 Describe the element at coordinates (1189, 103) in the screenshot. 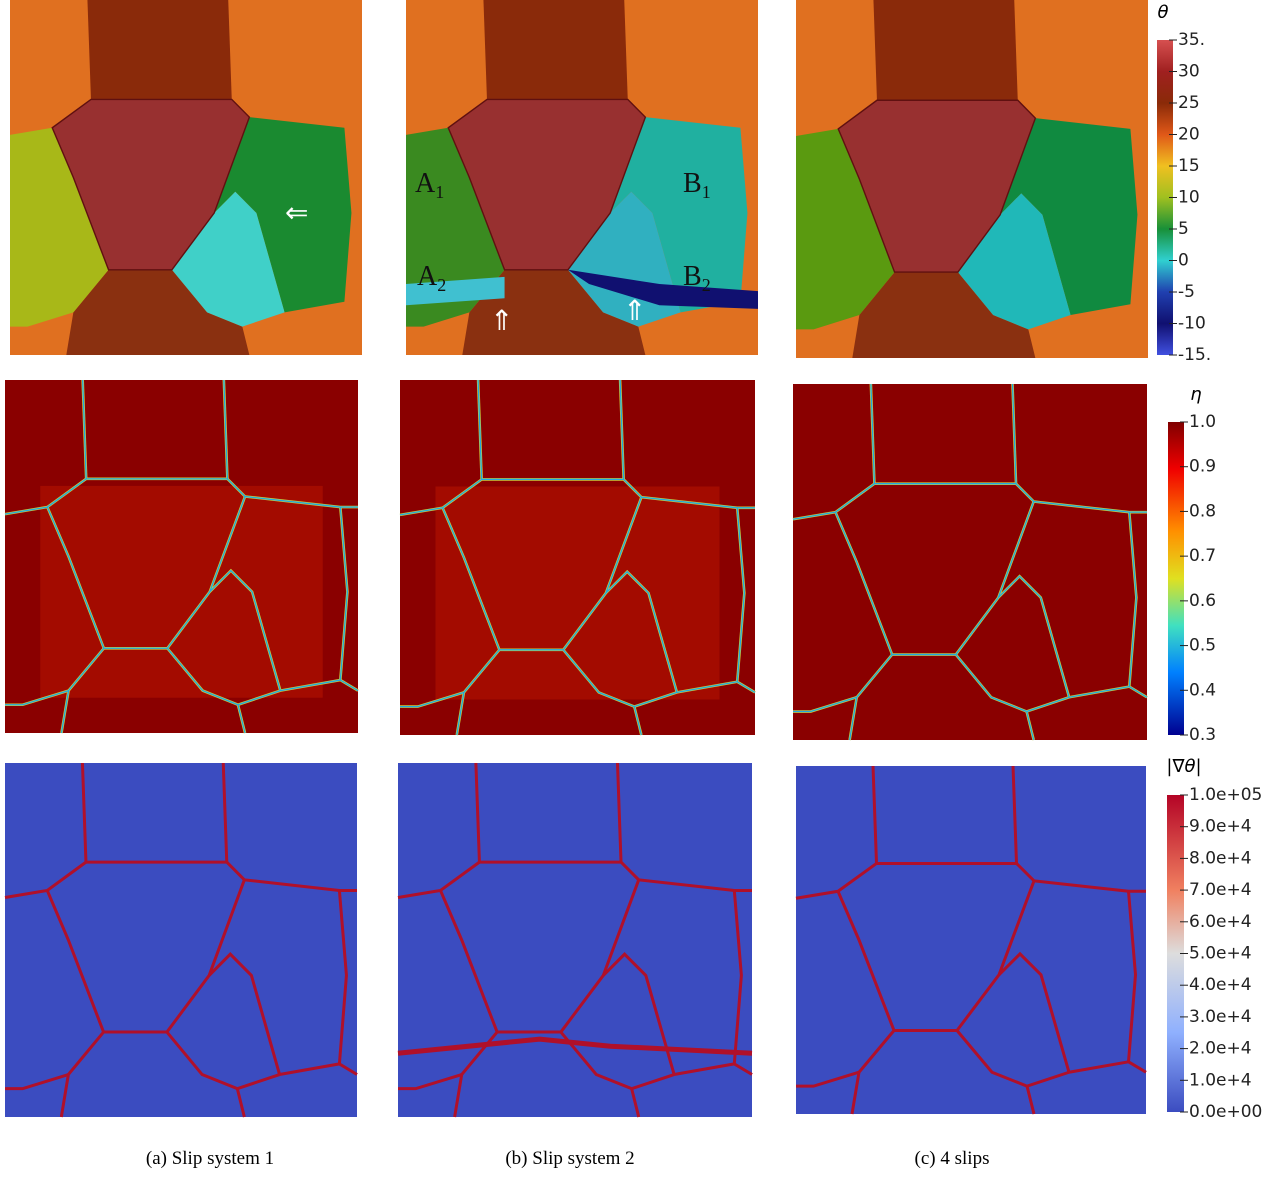

I see `tick-label: 25` at that location.